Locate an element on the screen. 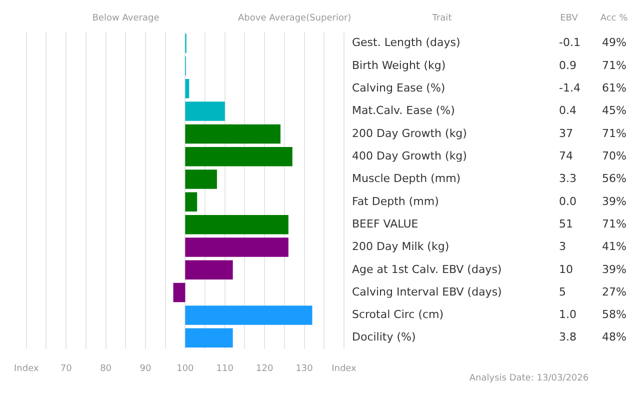 This screenshot has height=418, width=644. text: 0.0 is located at coordinates (567, 201).